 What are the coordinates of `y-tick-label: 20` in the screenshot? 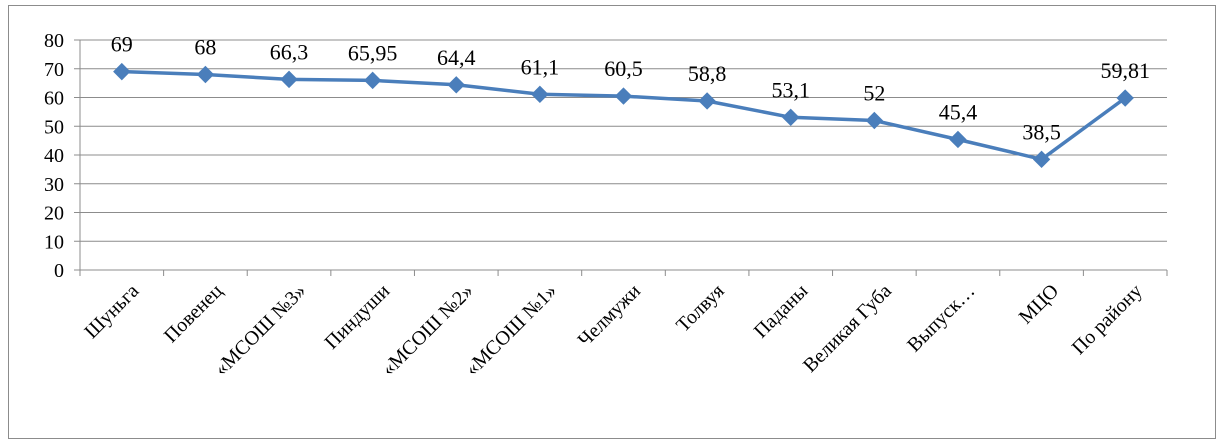 It's located at (54, 214).